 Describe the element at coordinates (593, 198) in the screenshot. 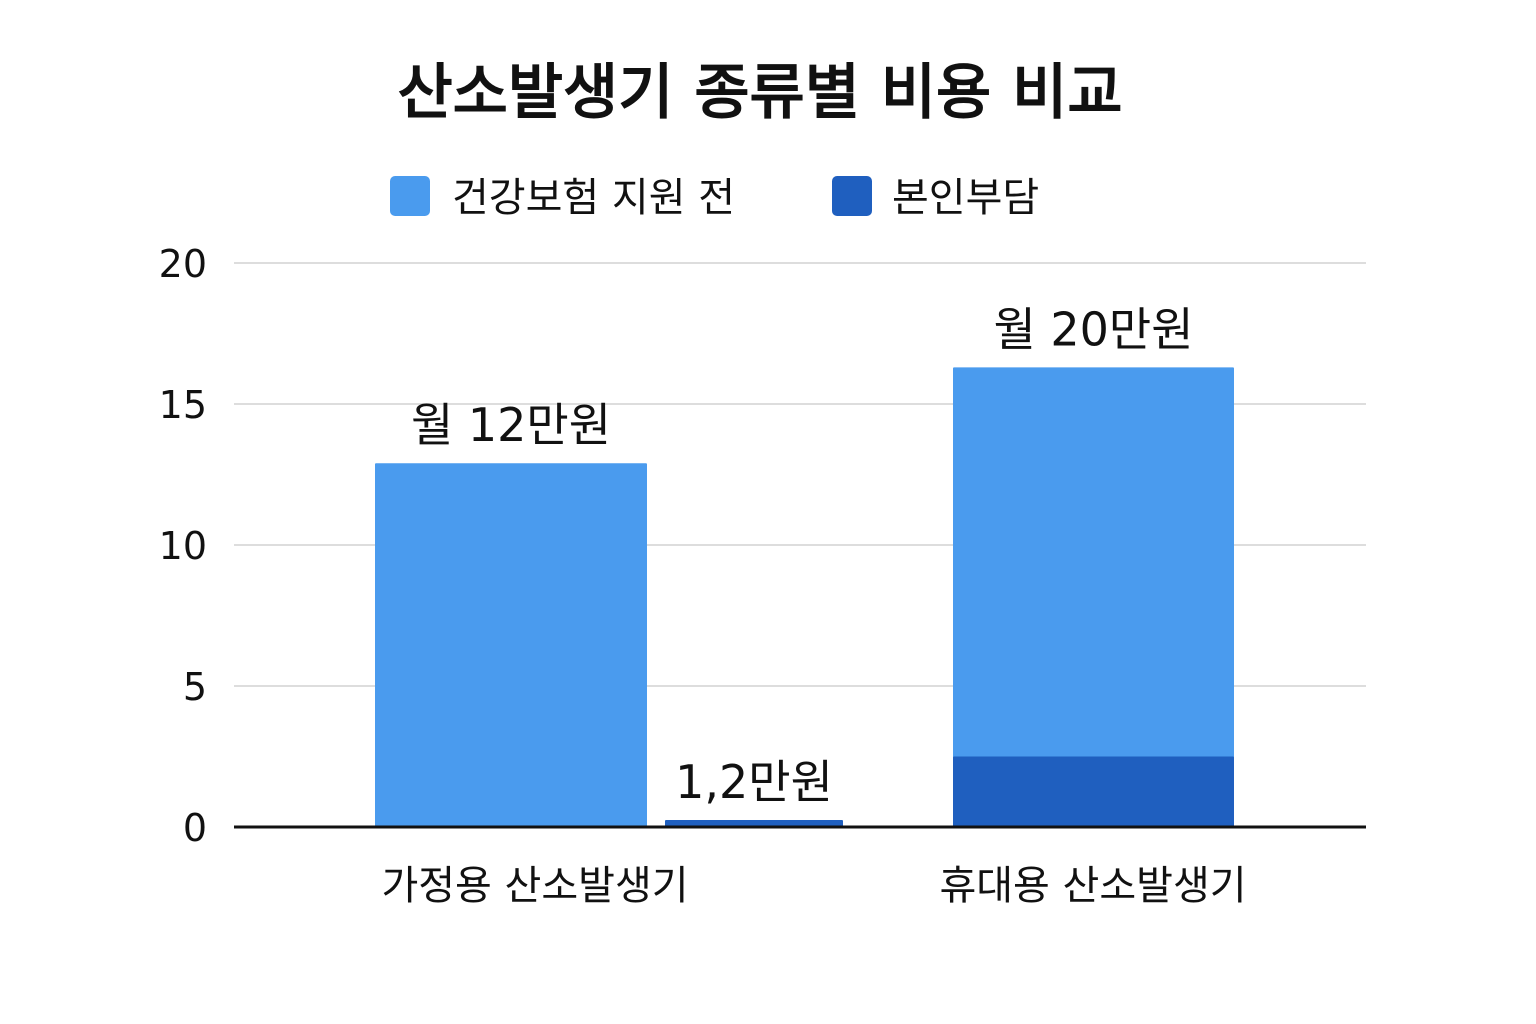

I see `legend-label-before-support: 건강보험 지원 전` at that location.